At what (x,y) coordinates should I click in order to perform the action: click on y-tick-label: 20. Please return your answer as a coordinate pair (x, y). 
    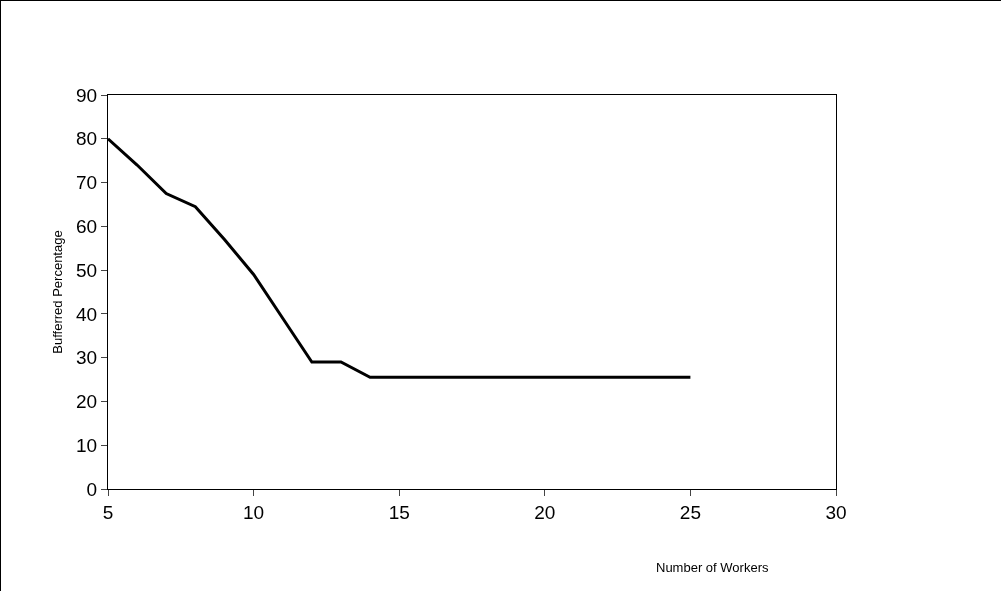
    Looking at the image, I should click on (87, 402).